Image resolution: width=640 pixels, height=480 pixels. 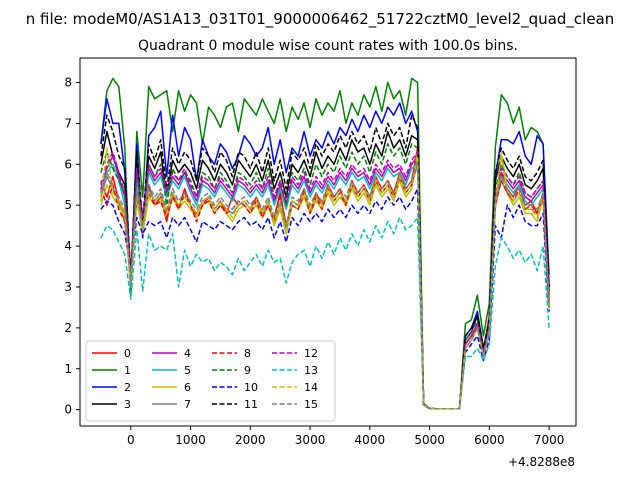 I want to click on legend-label: 15, so click(x=311, y=404).